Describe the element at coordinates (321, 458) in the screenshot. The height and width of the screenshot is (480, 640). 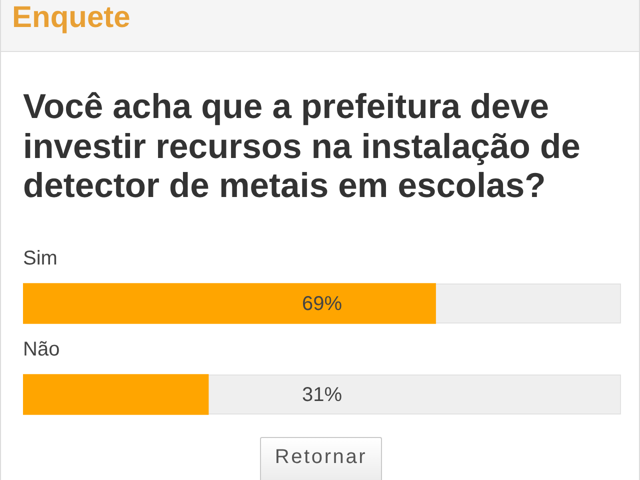
I see `button: Retornar` at that location.